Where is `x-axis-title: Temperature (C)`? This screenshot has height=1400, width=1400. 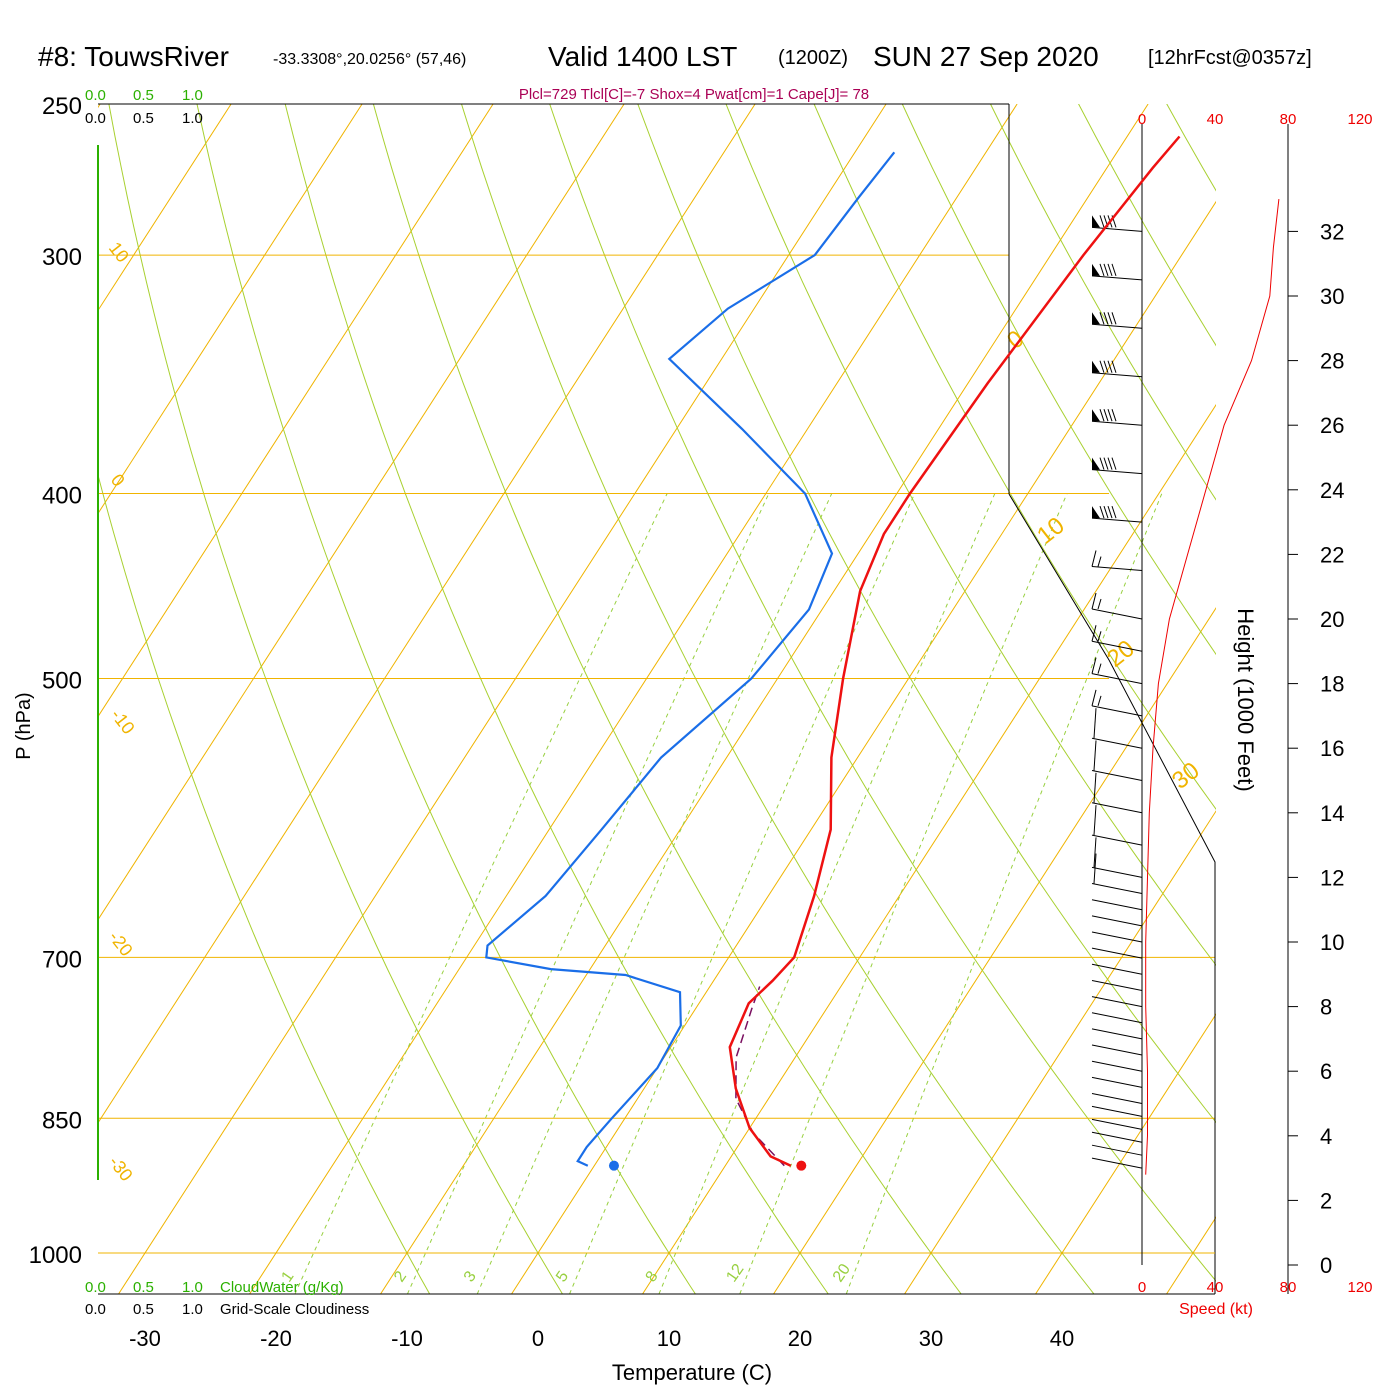 x-axis-title: Temperature (C) is located at coordinates (692, 1372).